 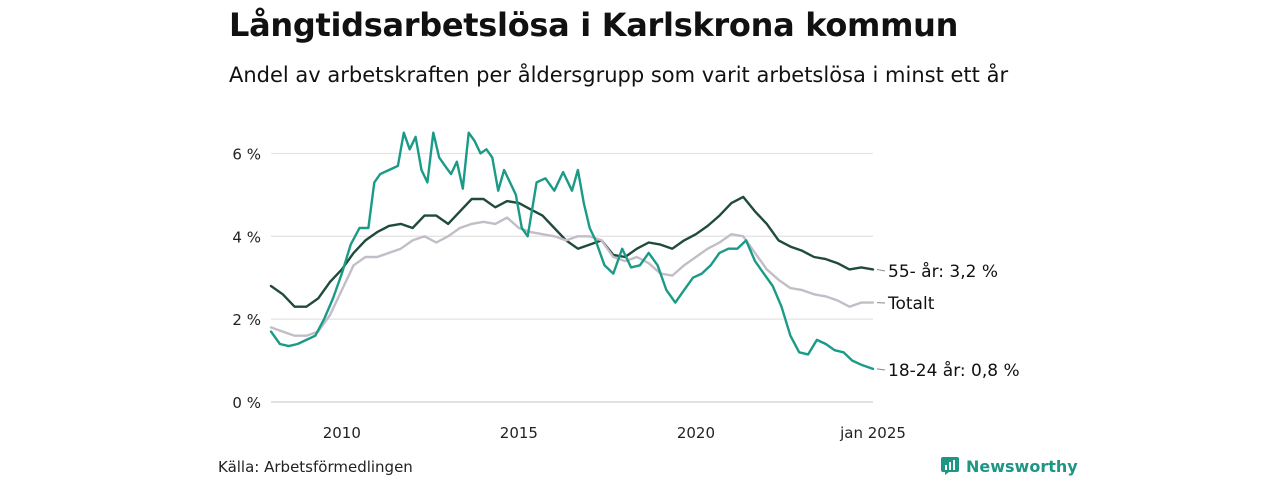 What do you see at coordinates (872, 433) in the screenshot?
I see `x-tick-label: jan 2025` at bounding box center [872, 433].